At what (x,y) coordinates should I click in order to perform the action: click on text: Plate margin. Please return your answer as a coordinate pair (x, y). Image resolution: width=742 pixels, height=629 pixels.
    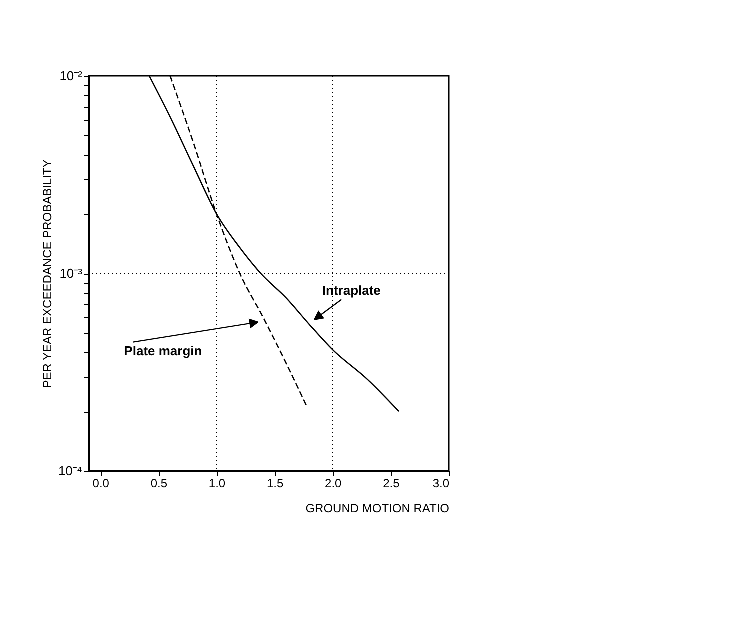
    Looking at the image, I should click on (163, 350).